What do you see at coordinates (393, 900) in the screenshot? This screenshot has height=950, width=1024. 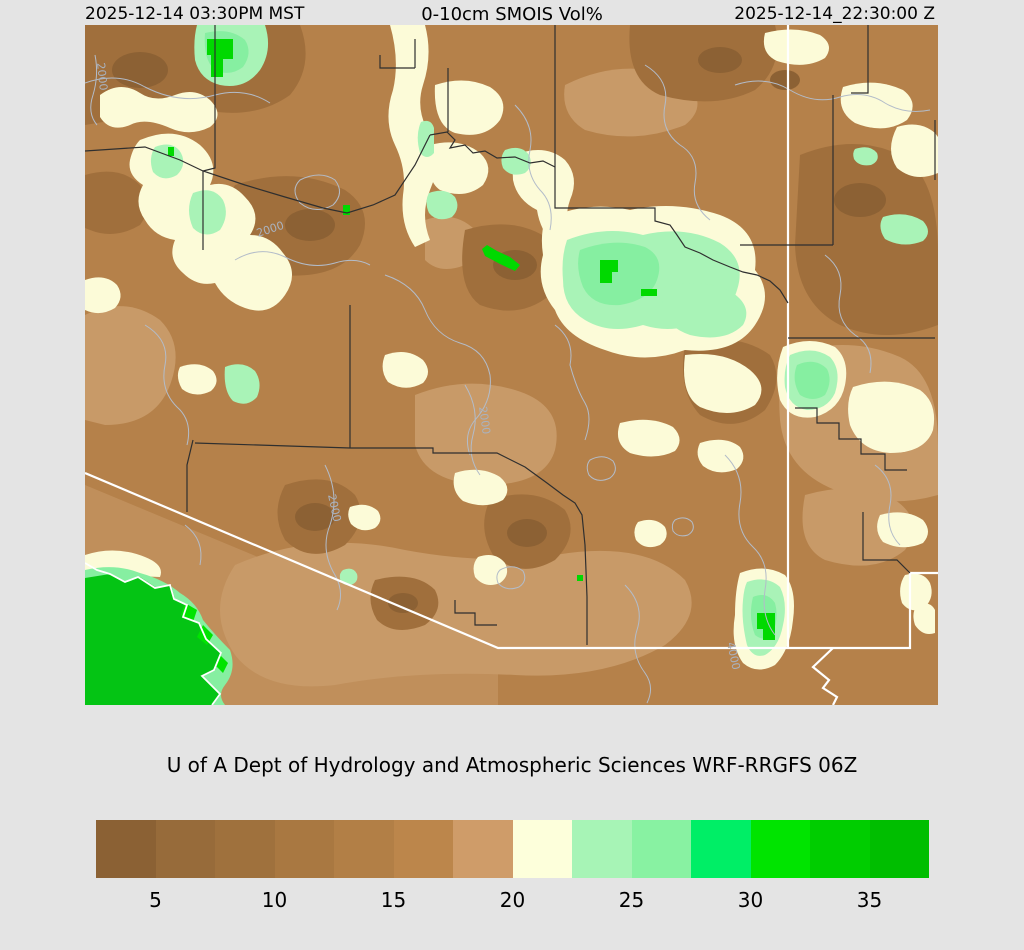 I see `colorbar-tick-label: 15` at bounding box center [393, 900].